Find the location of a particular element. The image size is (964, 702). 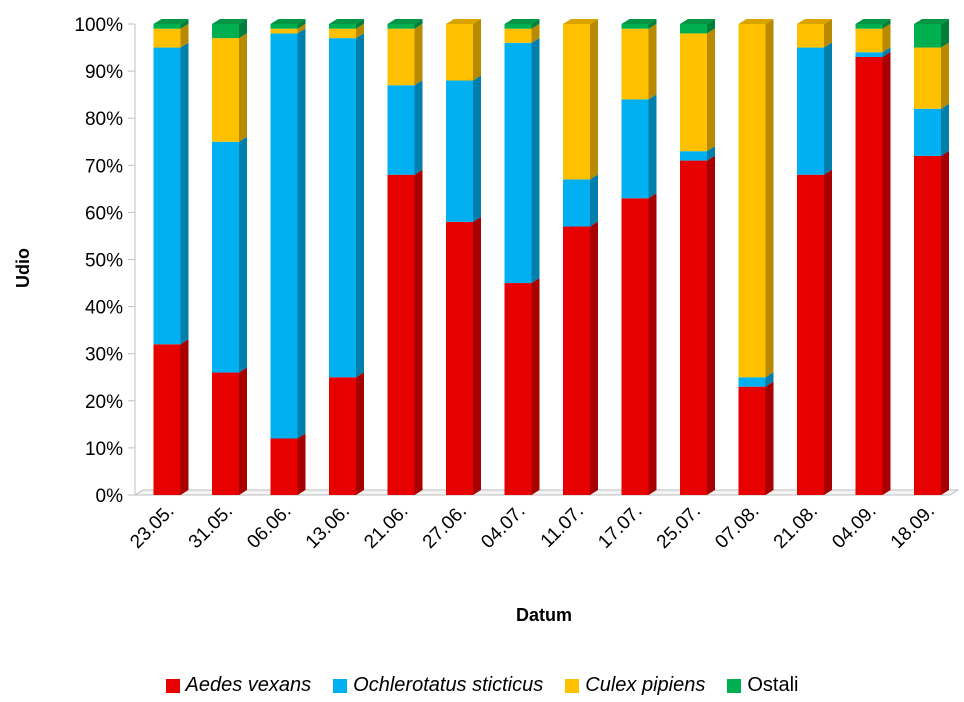

y-tick-label: 10% is located at coordinates (104, 449).